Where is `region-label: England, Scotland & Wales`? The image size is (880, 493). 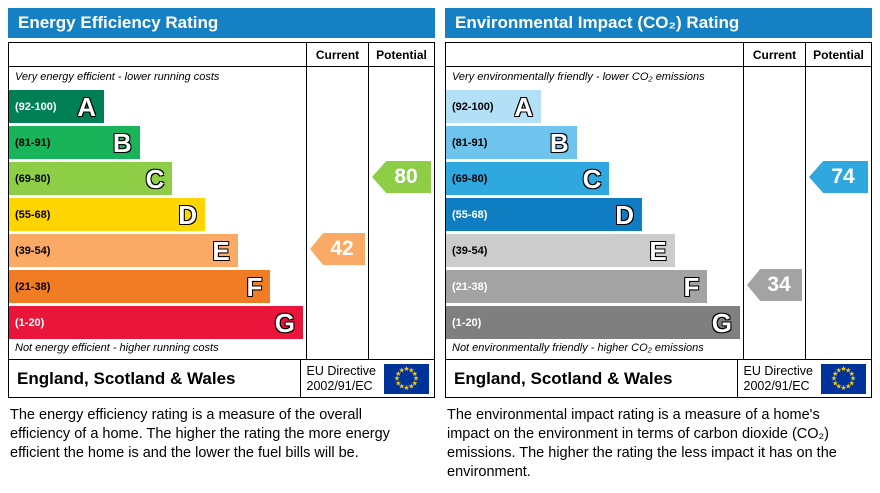
region-label: England, Scotland & Wales is located at coordinates (126, 378).